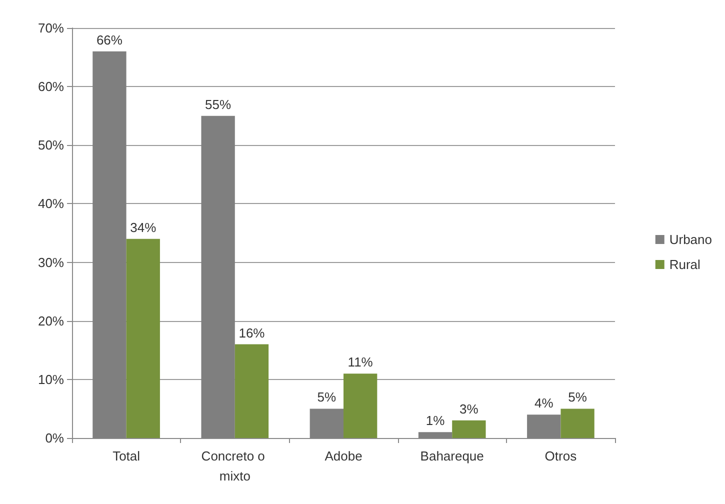  Describe the element at coordinates (51, 204) in the screenshot. I see `y-tick-label: 40%` at that location.